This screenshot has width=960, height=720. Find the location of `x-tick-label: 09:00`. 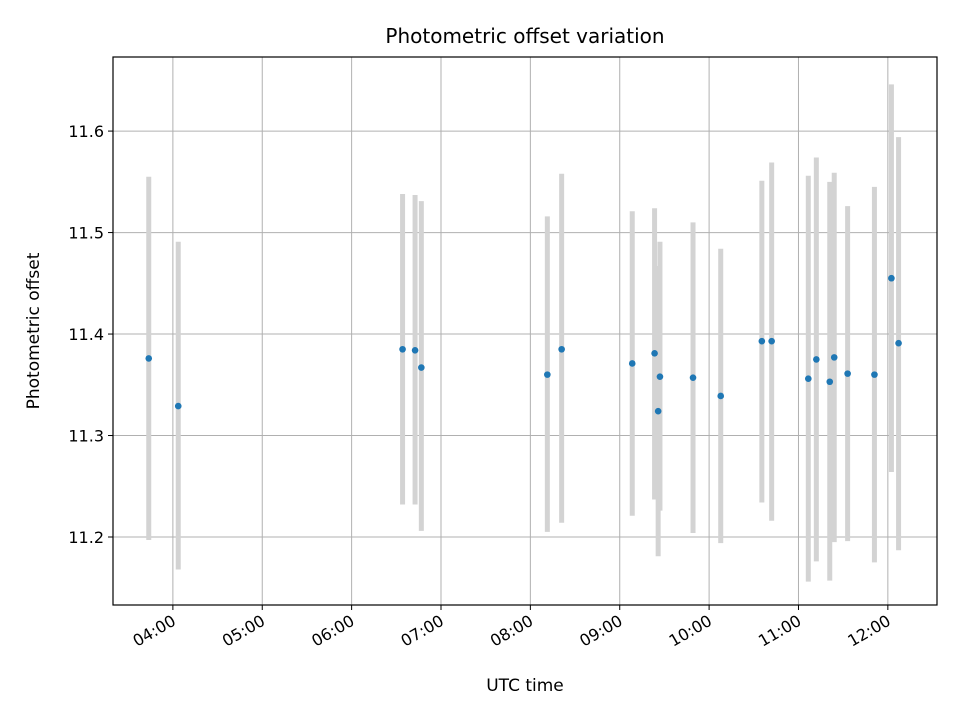

x-tick-label: 09:00 is located at coordinates (600, 631).